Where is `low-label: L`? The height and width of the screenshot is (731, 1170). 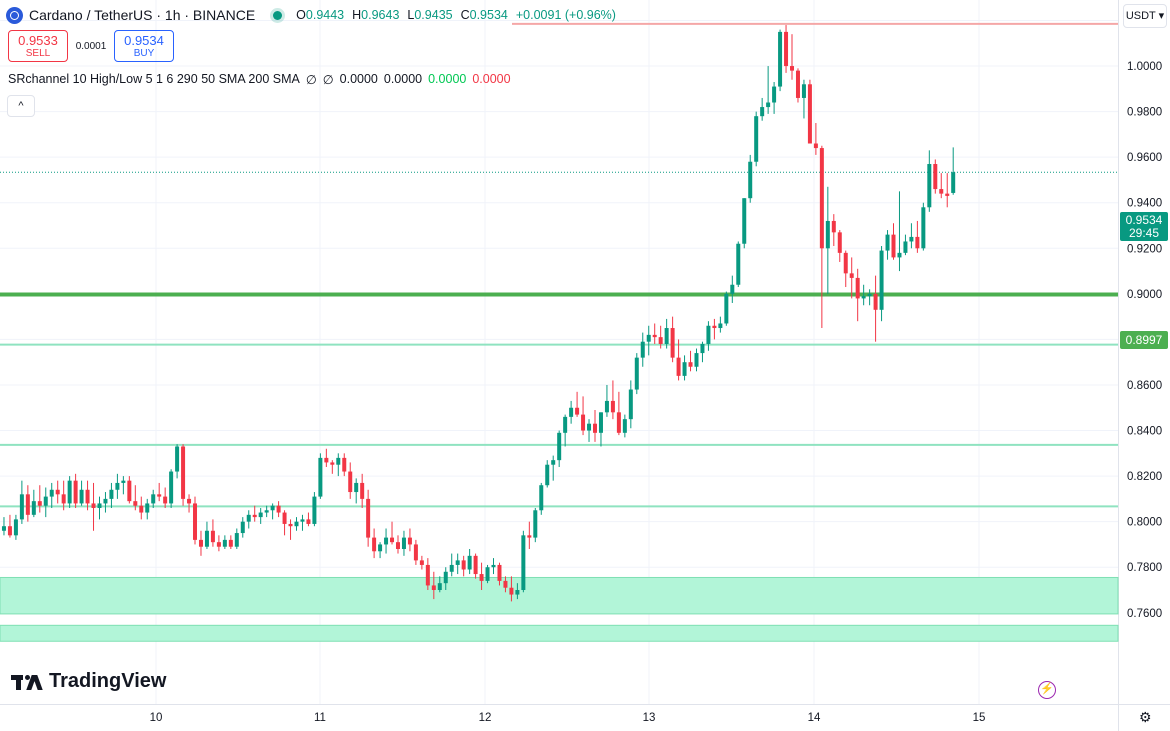 low-label: L is located at coordinates (411, 15).